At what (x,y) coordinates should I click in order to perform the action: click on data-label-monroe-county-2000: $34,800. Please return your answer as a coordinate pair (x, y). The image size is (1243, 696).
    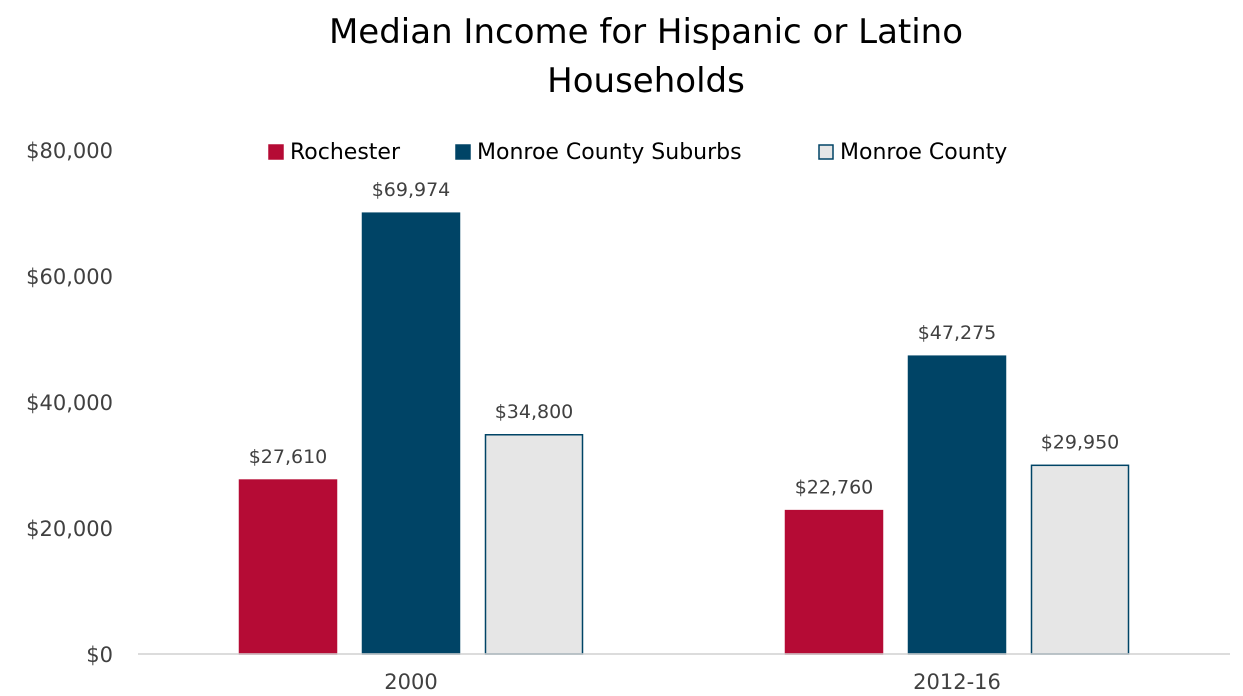
    Looking at the image, I should click on (534, 412).